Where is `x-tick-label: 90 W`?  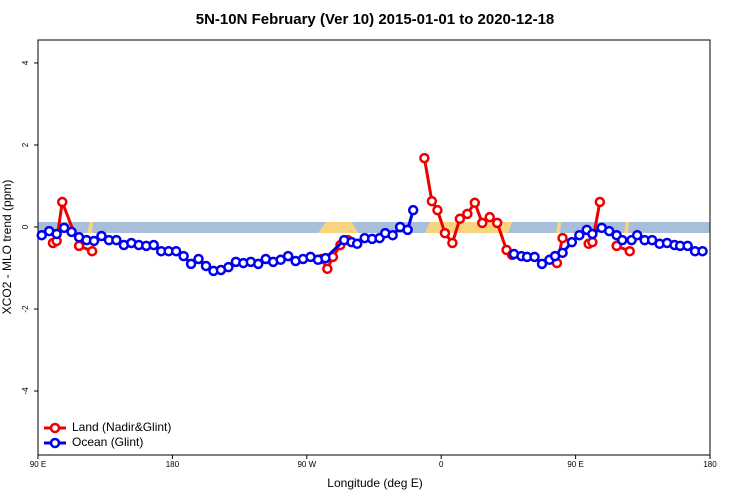
x-tick-label: 90 W is located at coordinates (306, 464).